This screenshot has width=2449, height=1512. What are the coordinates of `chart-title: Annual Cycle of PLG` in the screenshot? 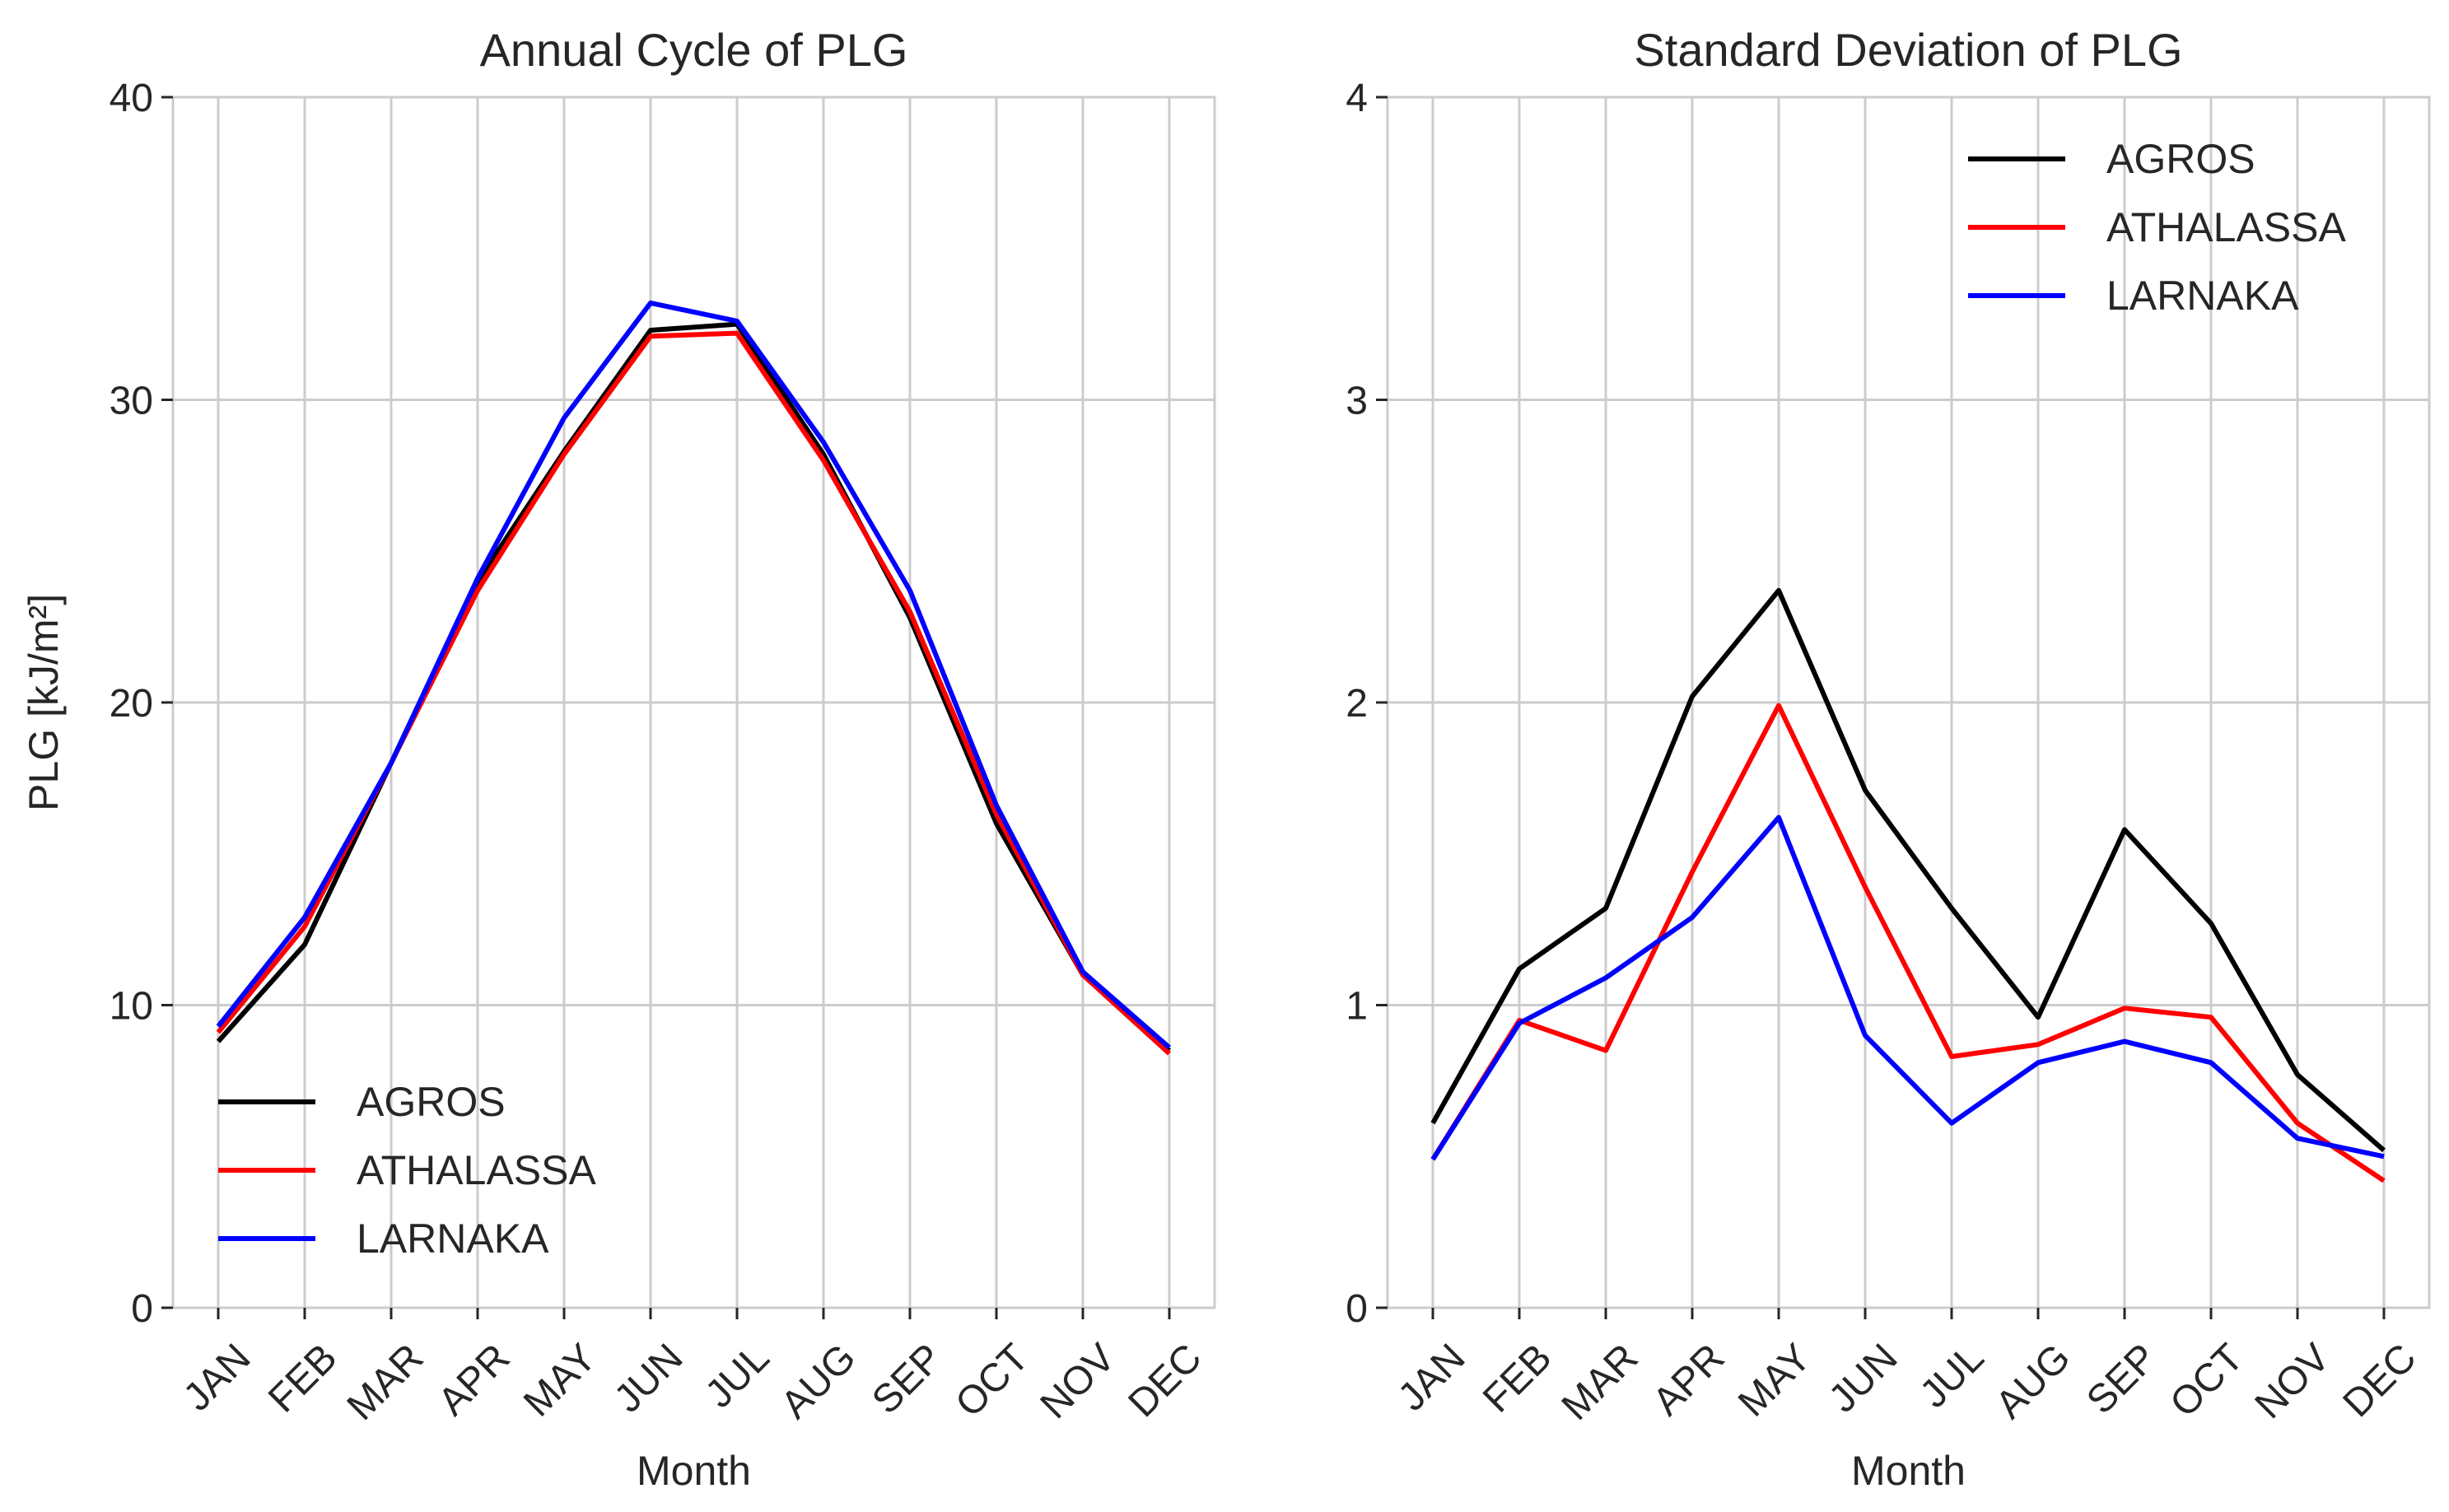 It's located at (694, 50).